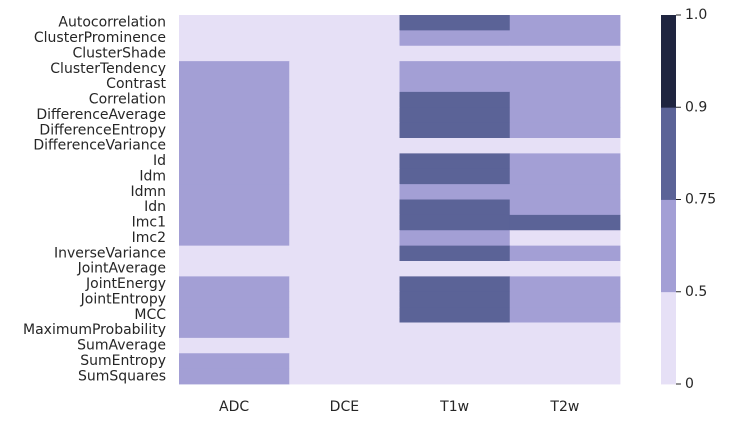 Image resolution: width=732 pixels, height=423 pixels. I want to click on y-tick-label: Imc1, so click(149, 223).